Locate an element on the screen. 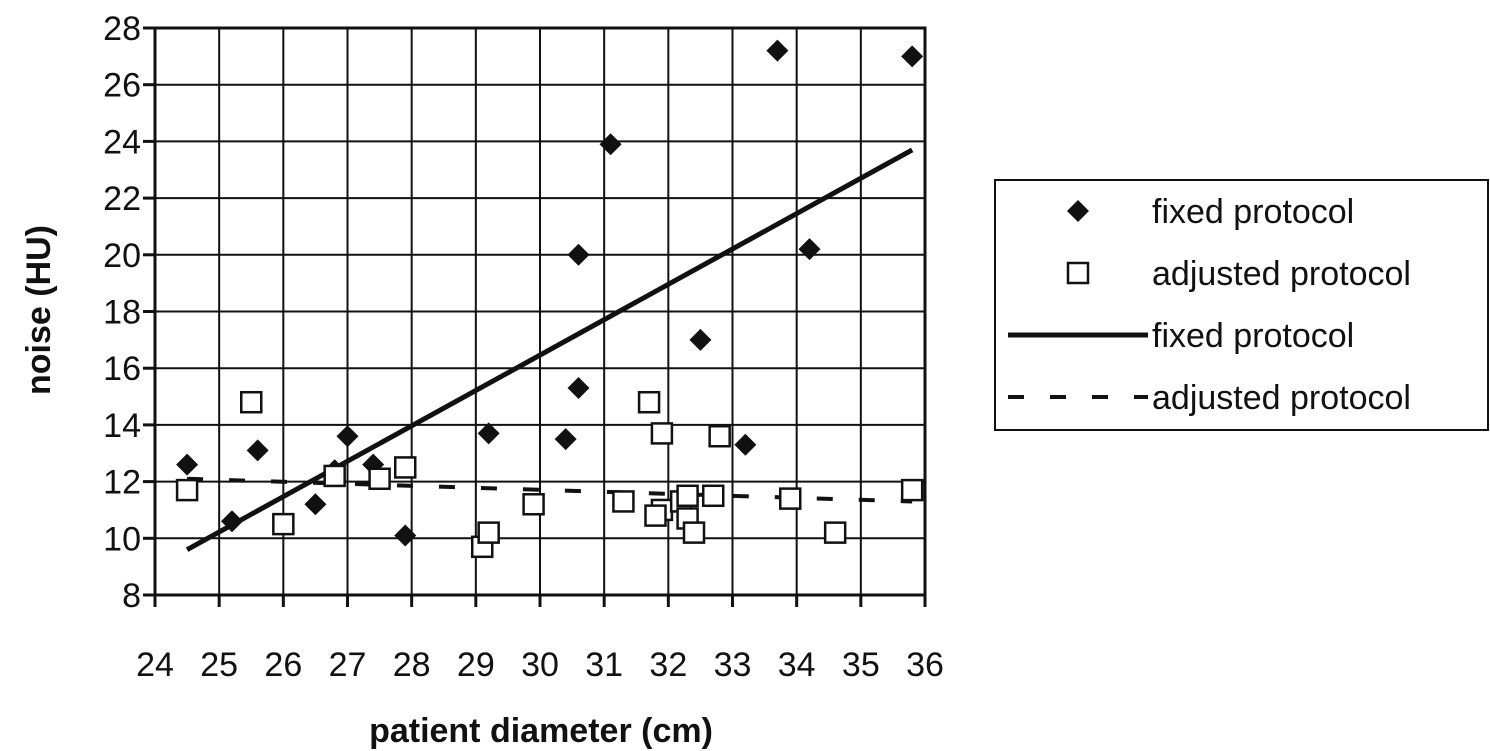 Image resolution: width=1490 pixels, height=751 pixels. y-axis-title: noise (HU) is located at coordinates (39, 310).